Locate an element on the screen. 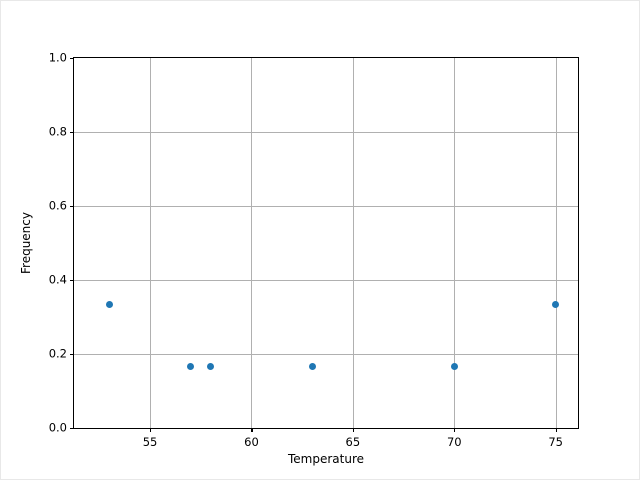 Image resolution: width=640 pixels, height=480 pixels. x-axis-label: Temperature is located at coordinates (325, 459).